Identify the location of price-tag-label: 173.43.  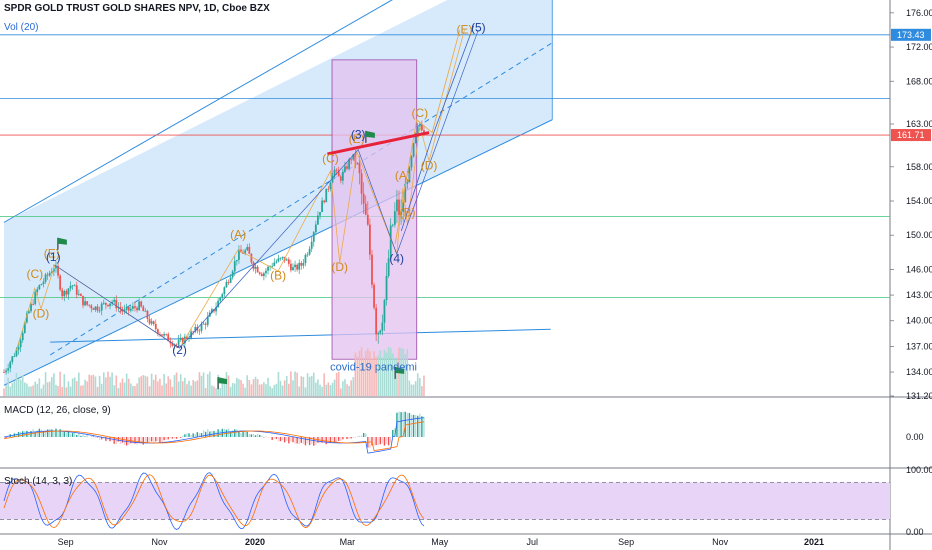
(911, 35).